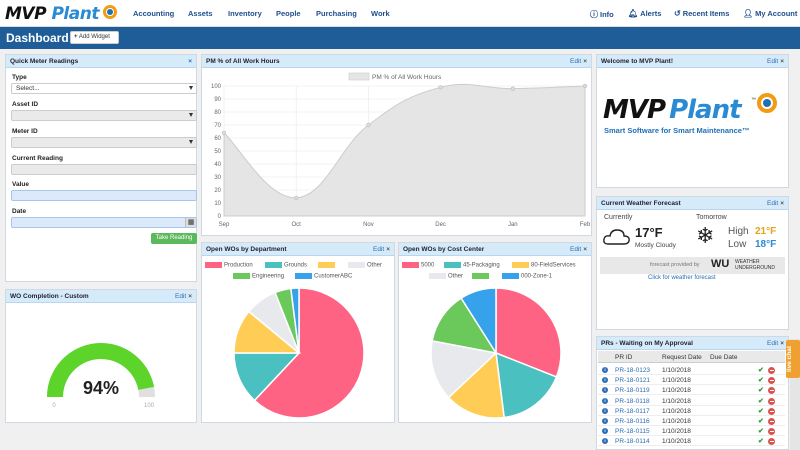  Describe the element at coordinates (633, 370) in the screenshot. I see `pr-id-link: PR-18-0123` at that location.